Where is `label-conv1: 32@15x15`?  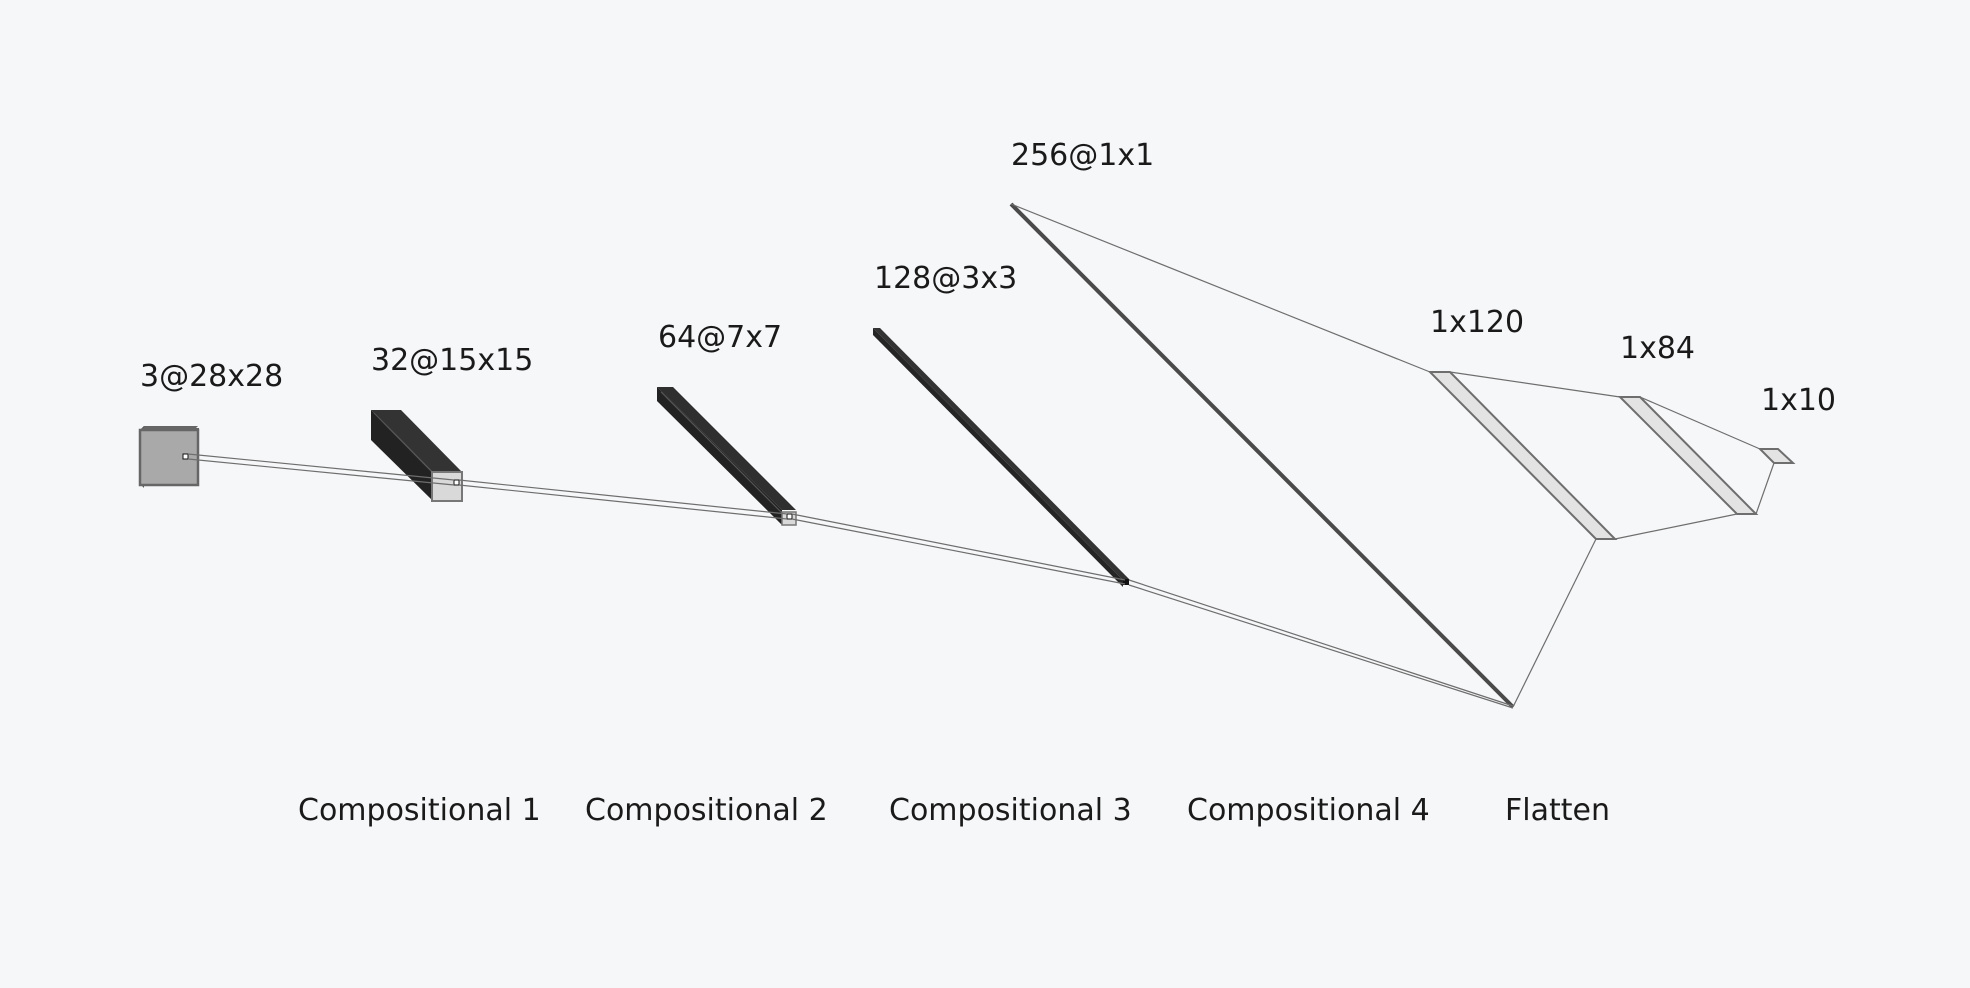 label-conv1: 32@15x15 is located at coordinates (452, 360).